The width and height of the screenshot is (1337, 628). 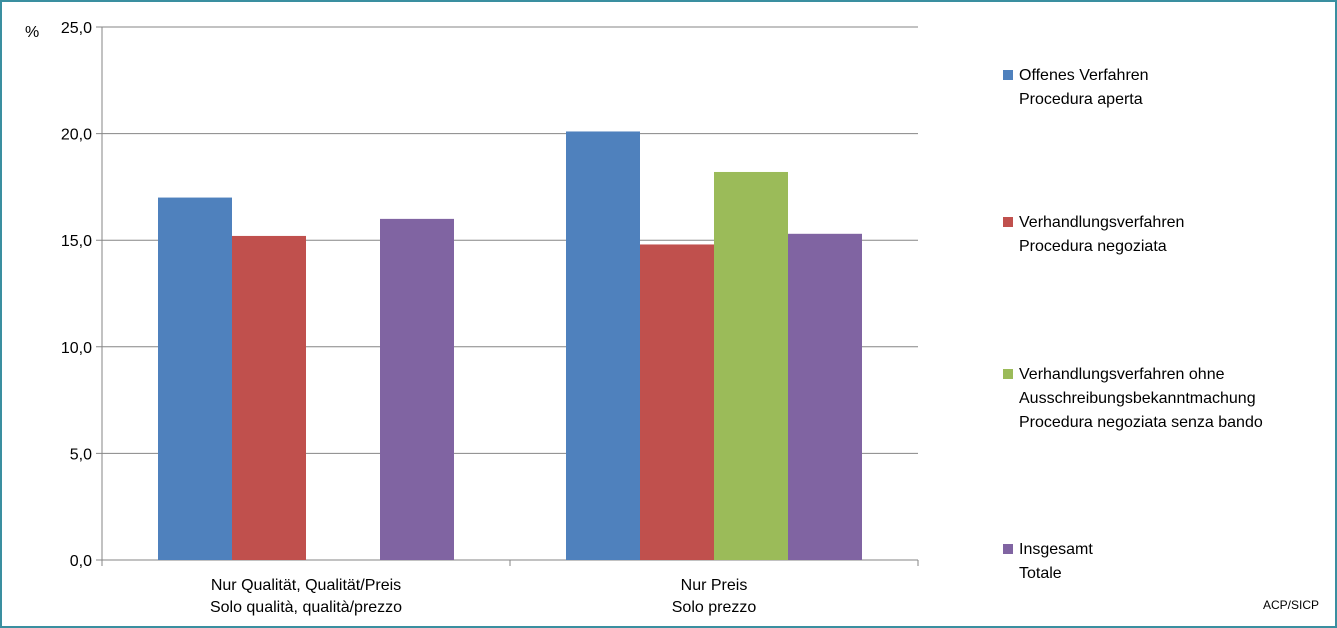 What do you see at coordinates (1290, 605) in the screenshot?
I see `source-label: ACP/SICP` at bounding box center [1290, 605].